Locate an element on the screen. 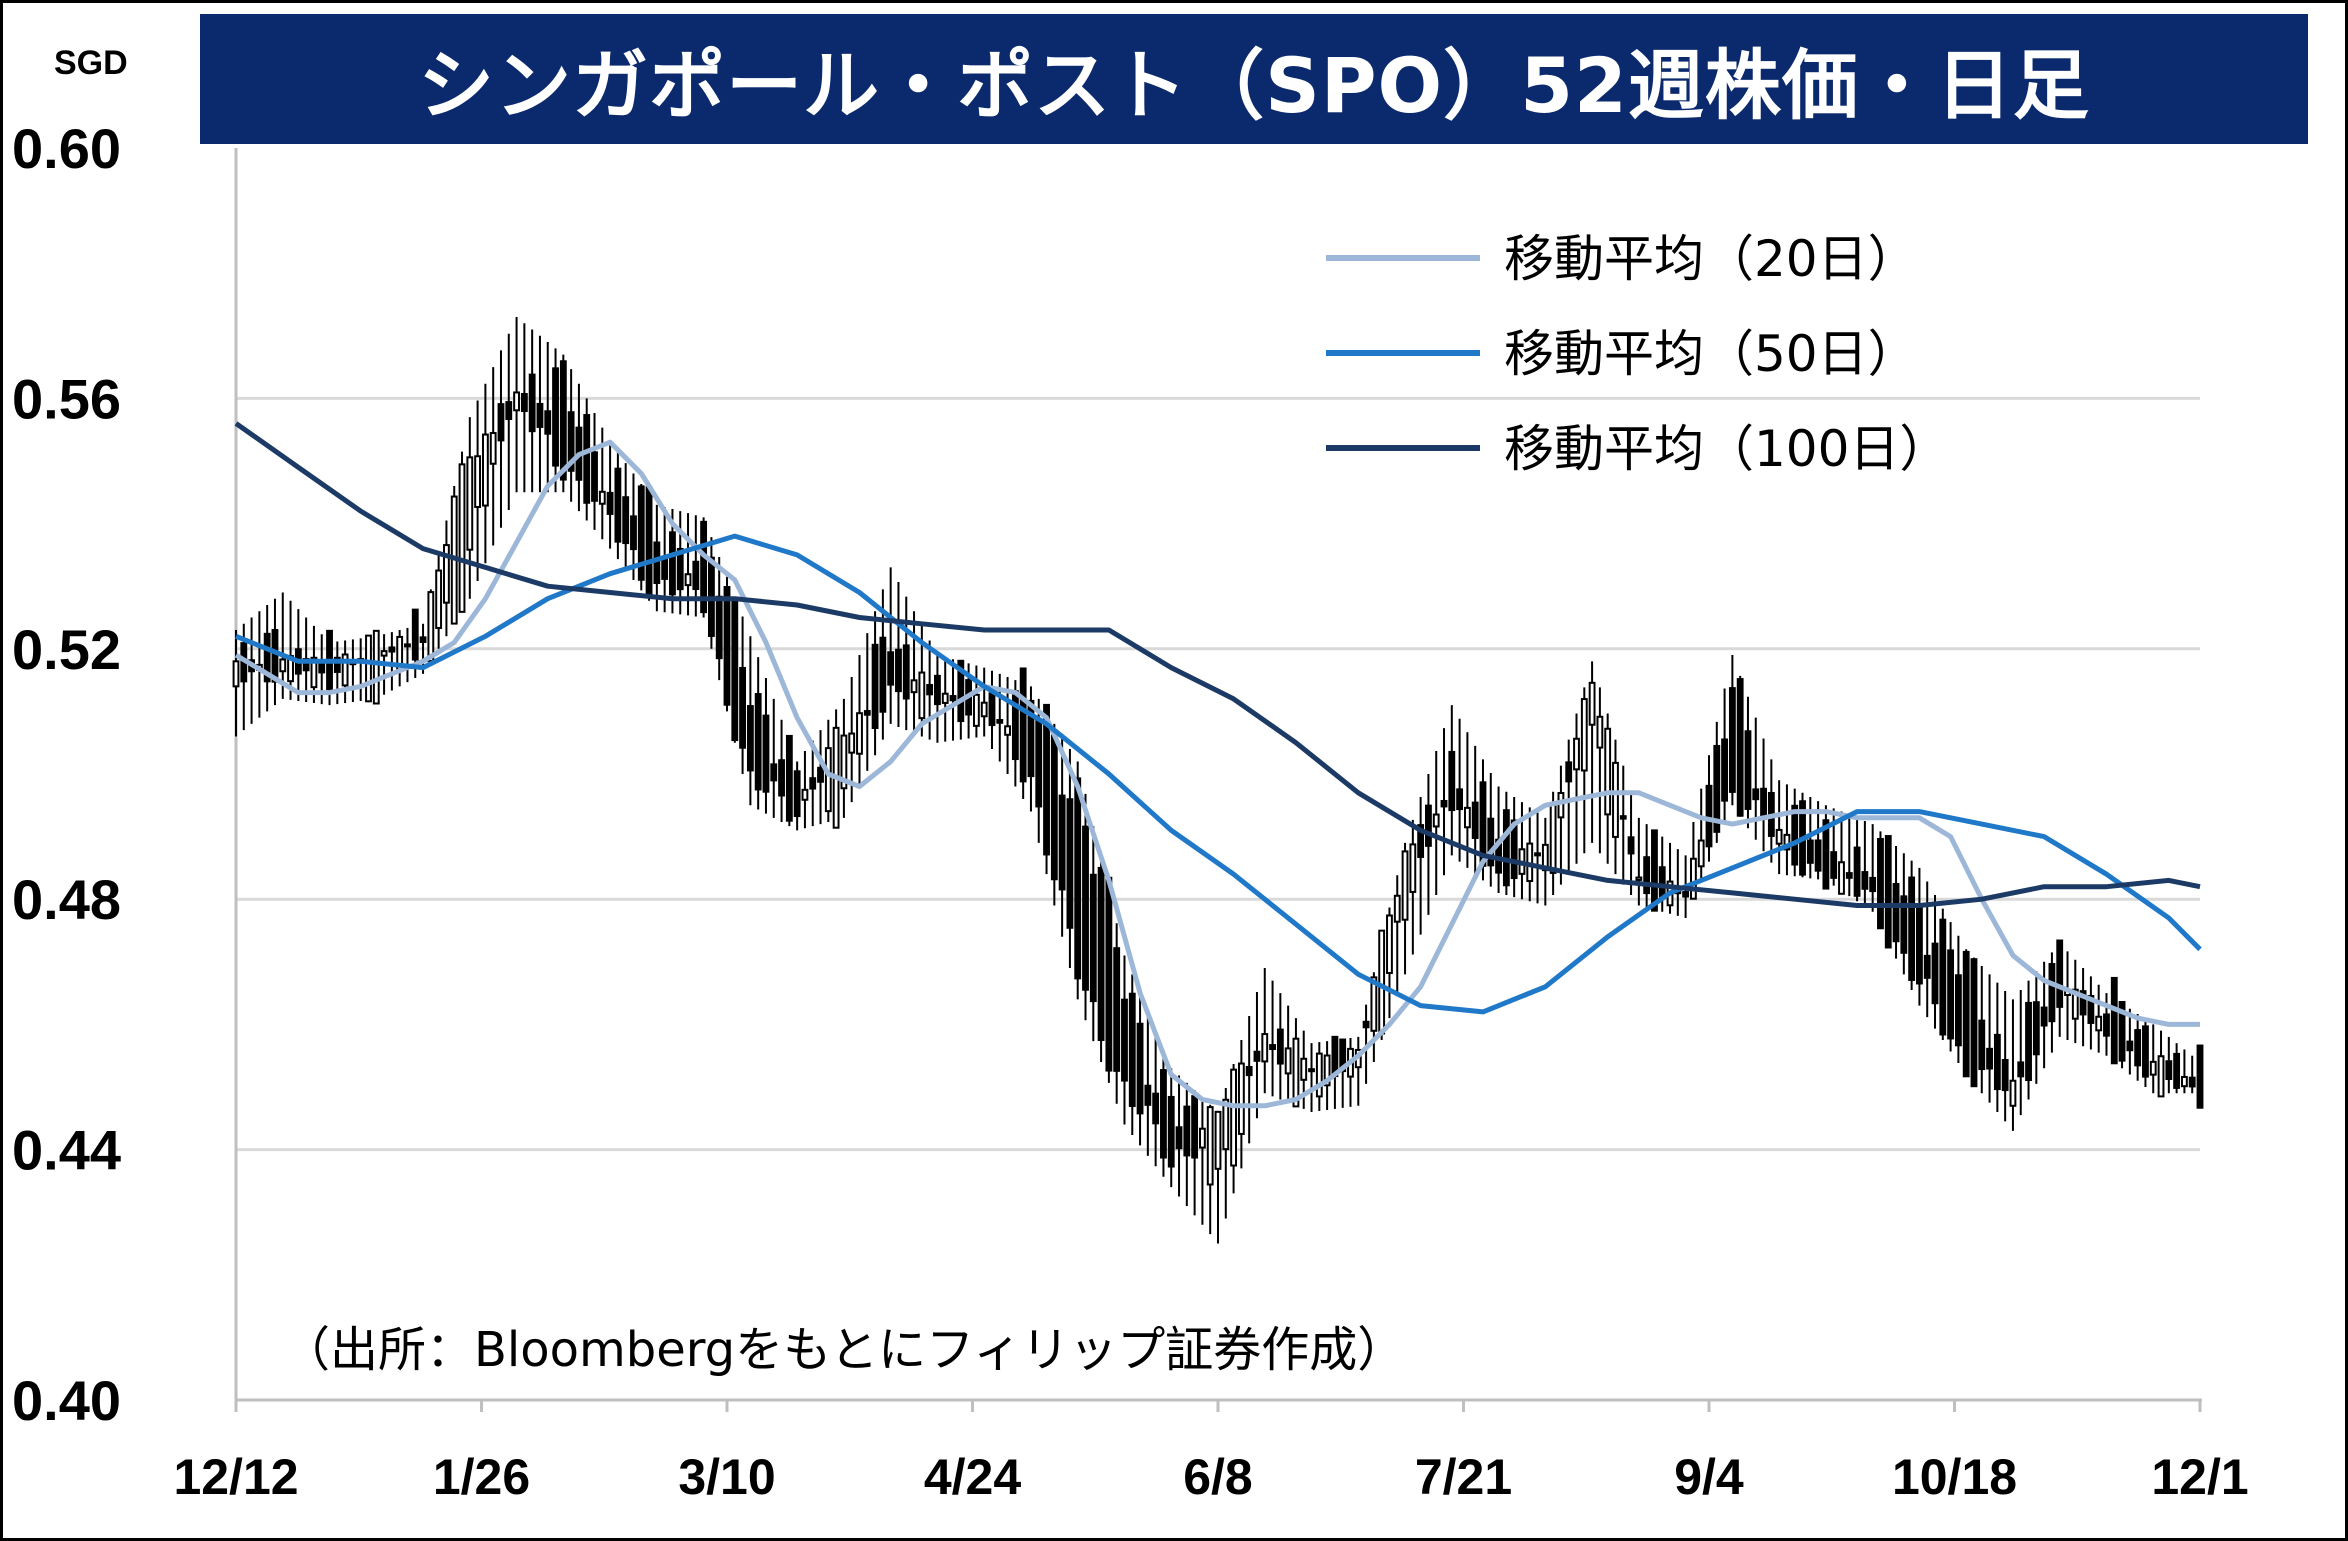  y-tick-label: 0.56 is located at coordinates (66, 398).